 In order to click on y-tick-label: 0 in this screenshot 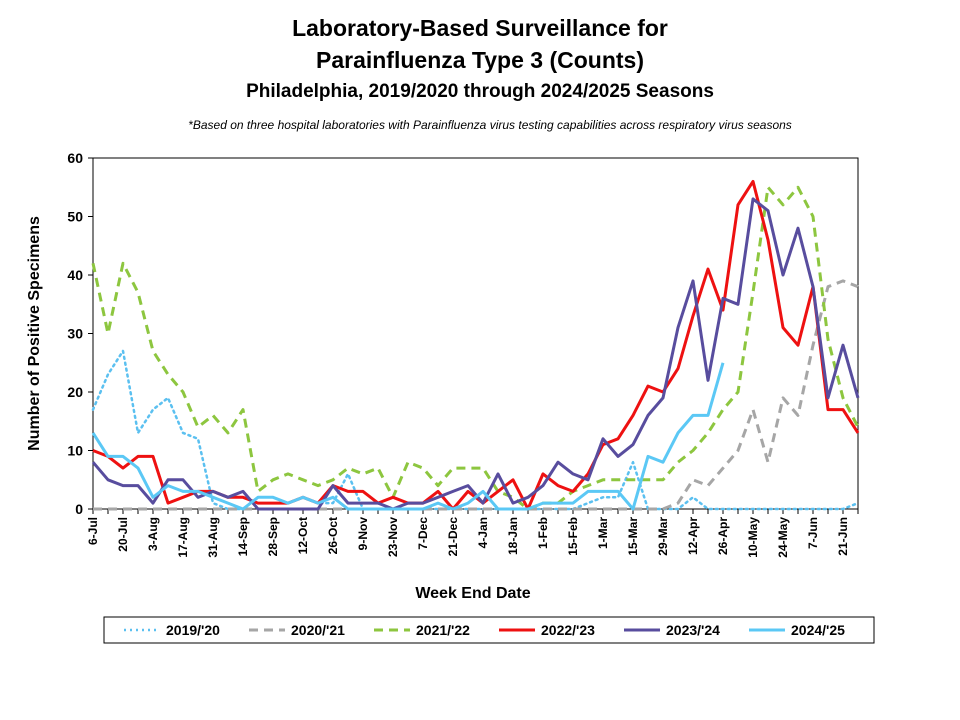, I will do `click(79, 509)`.